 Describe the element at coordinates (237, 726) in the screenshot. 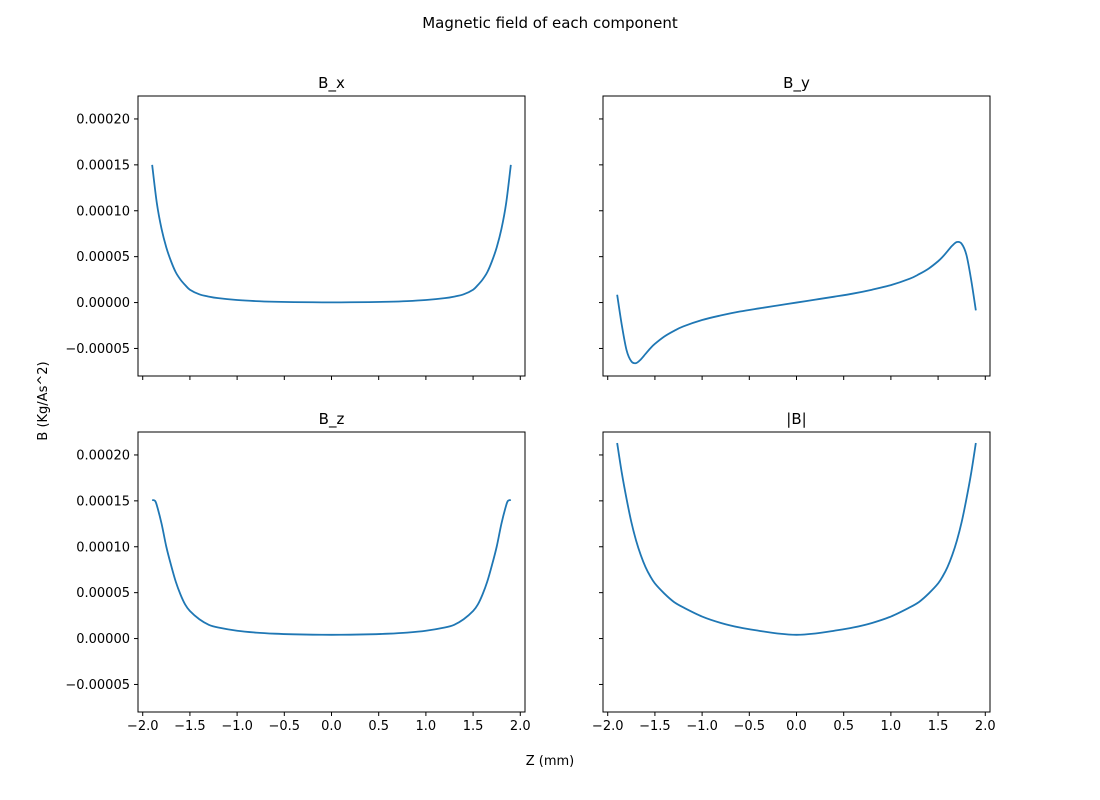

I see `x-tick-label-bz: −1.0` at that location.